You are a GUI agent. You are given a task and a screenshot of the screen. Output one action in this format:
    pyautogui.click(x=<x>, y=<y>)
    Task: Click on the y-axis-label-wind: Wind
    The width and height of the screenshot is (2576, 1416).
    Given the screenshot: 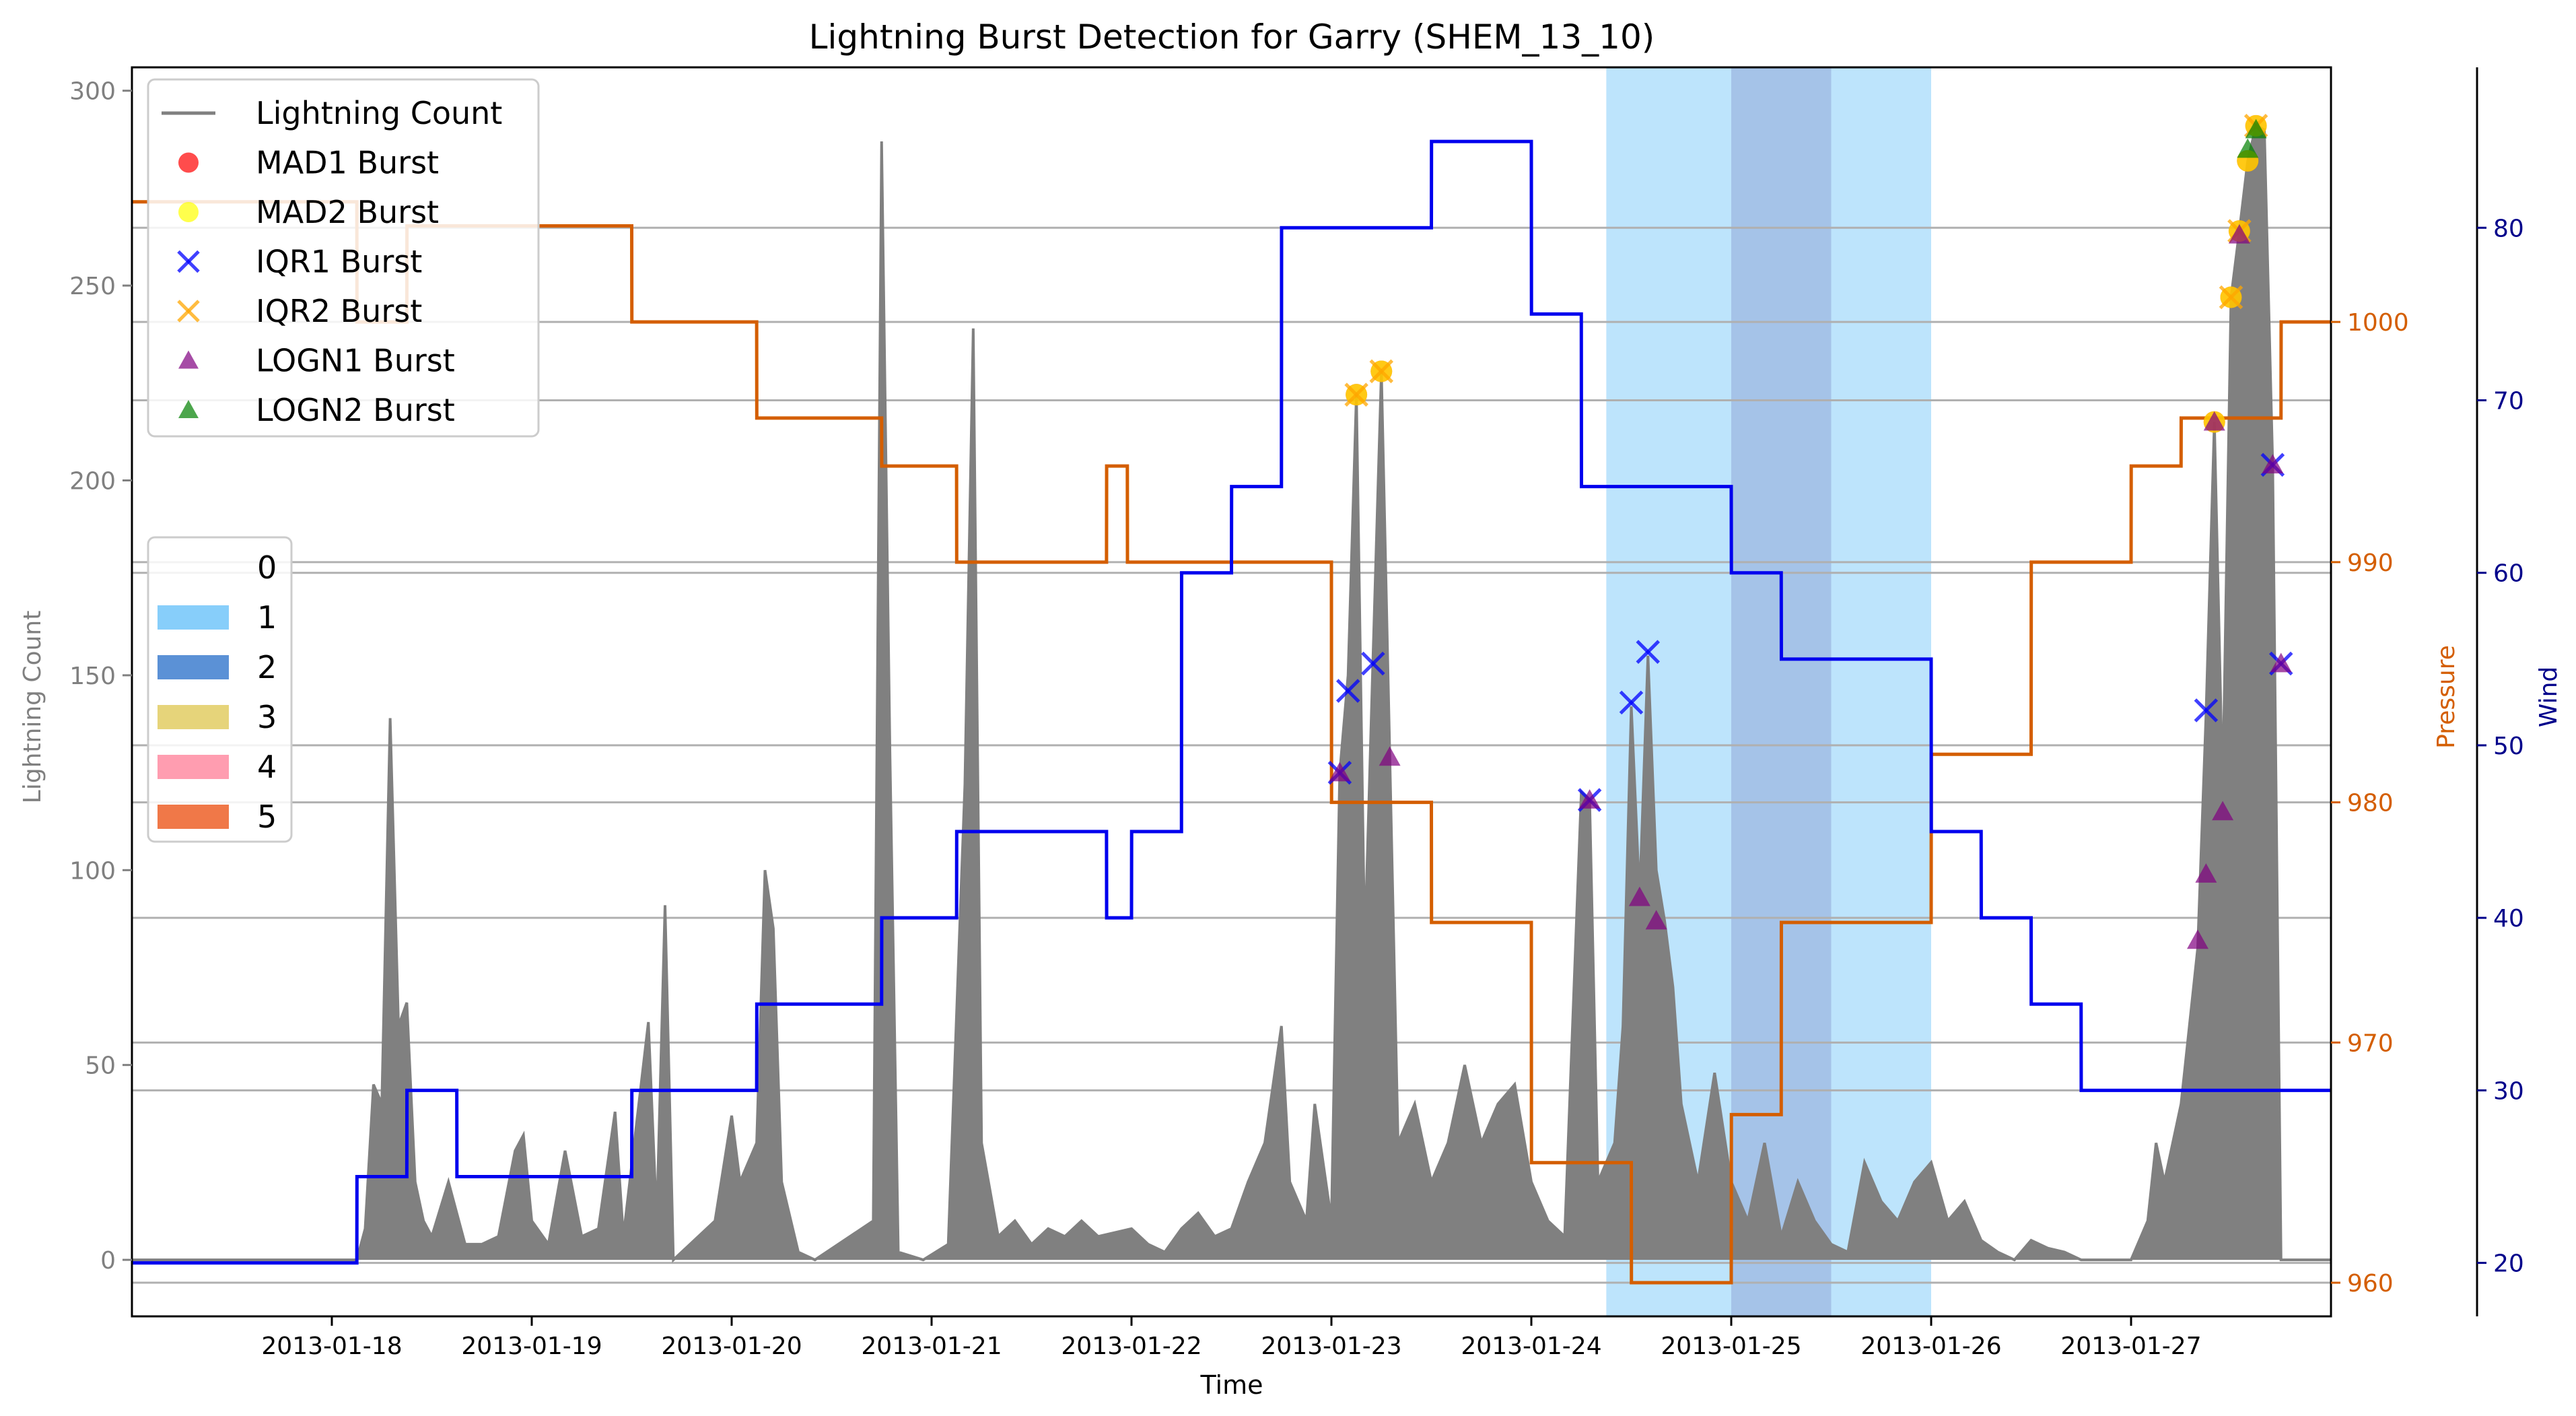 What is the action you would take?
    pyautogui.click(x=2549, y=697)
    